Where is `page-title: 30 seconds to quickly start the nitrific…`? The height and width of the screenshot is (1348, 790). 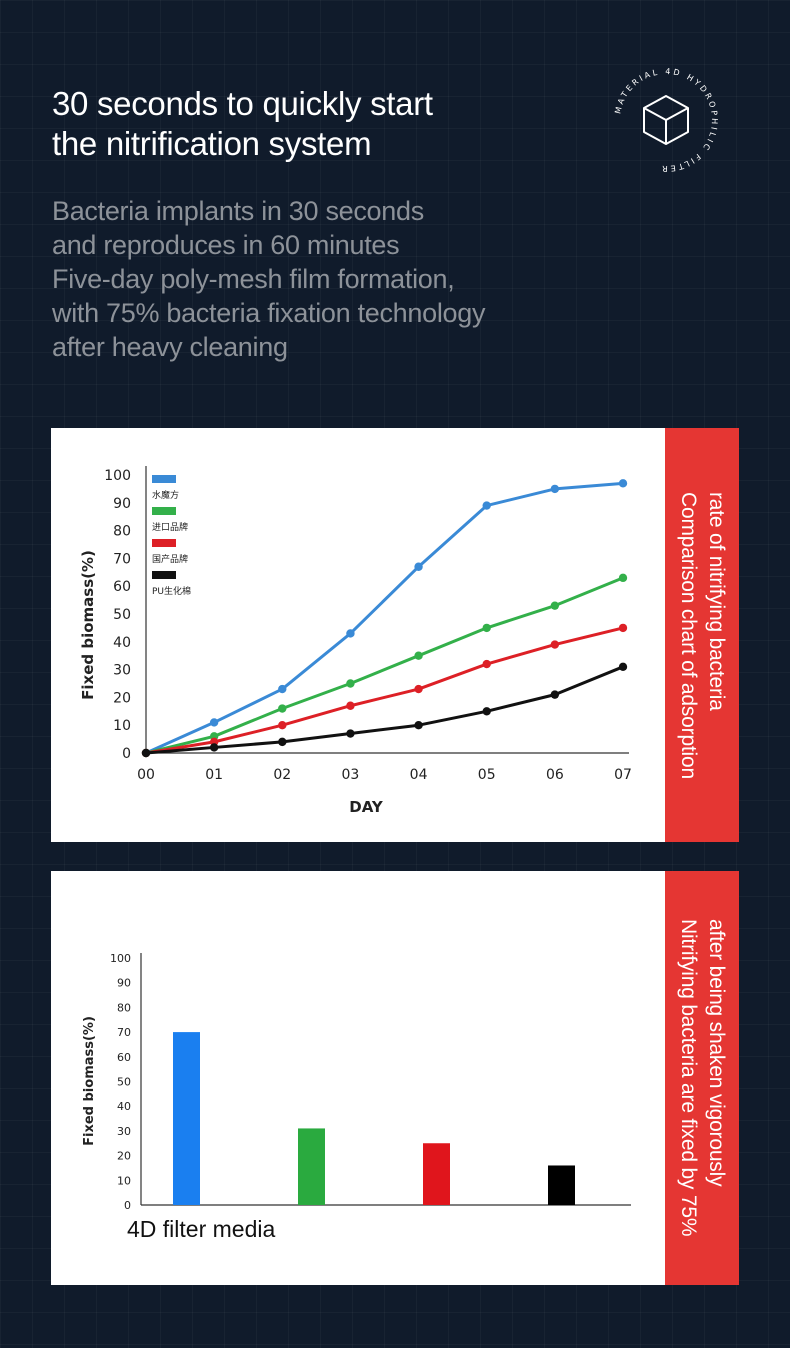 page-title: 30 seconds to quickly start the nitrific… is located at coordinates (332, 124).